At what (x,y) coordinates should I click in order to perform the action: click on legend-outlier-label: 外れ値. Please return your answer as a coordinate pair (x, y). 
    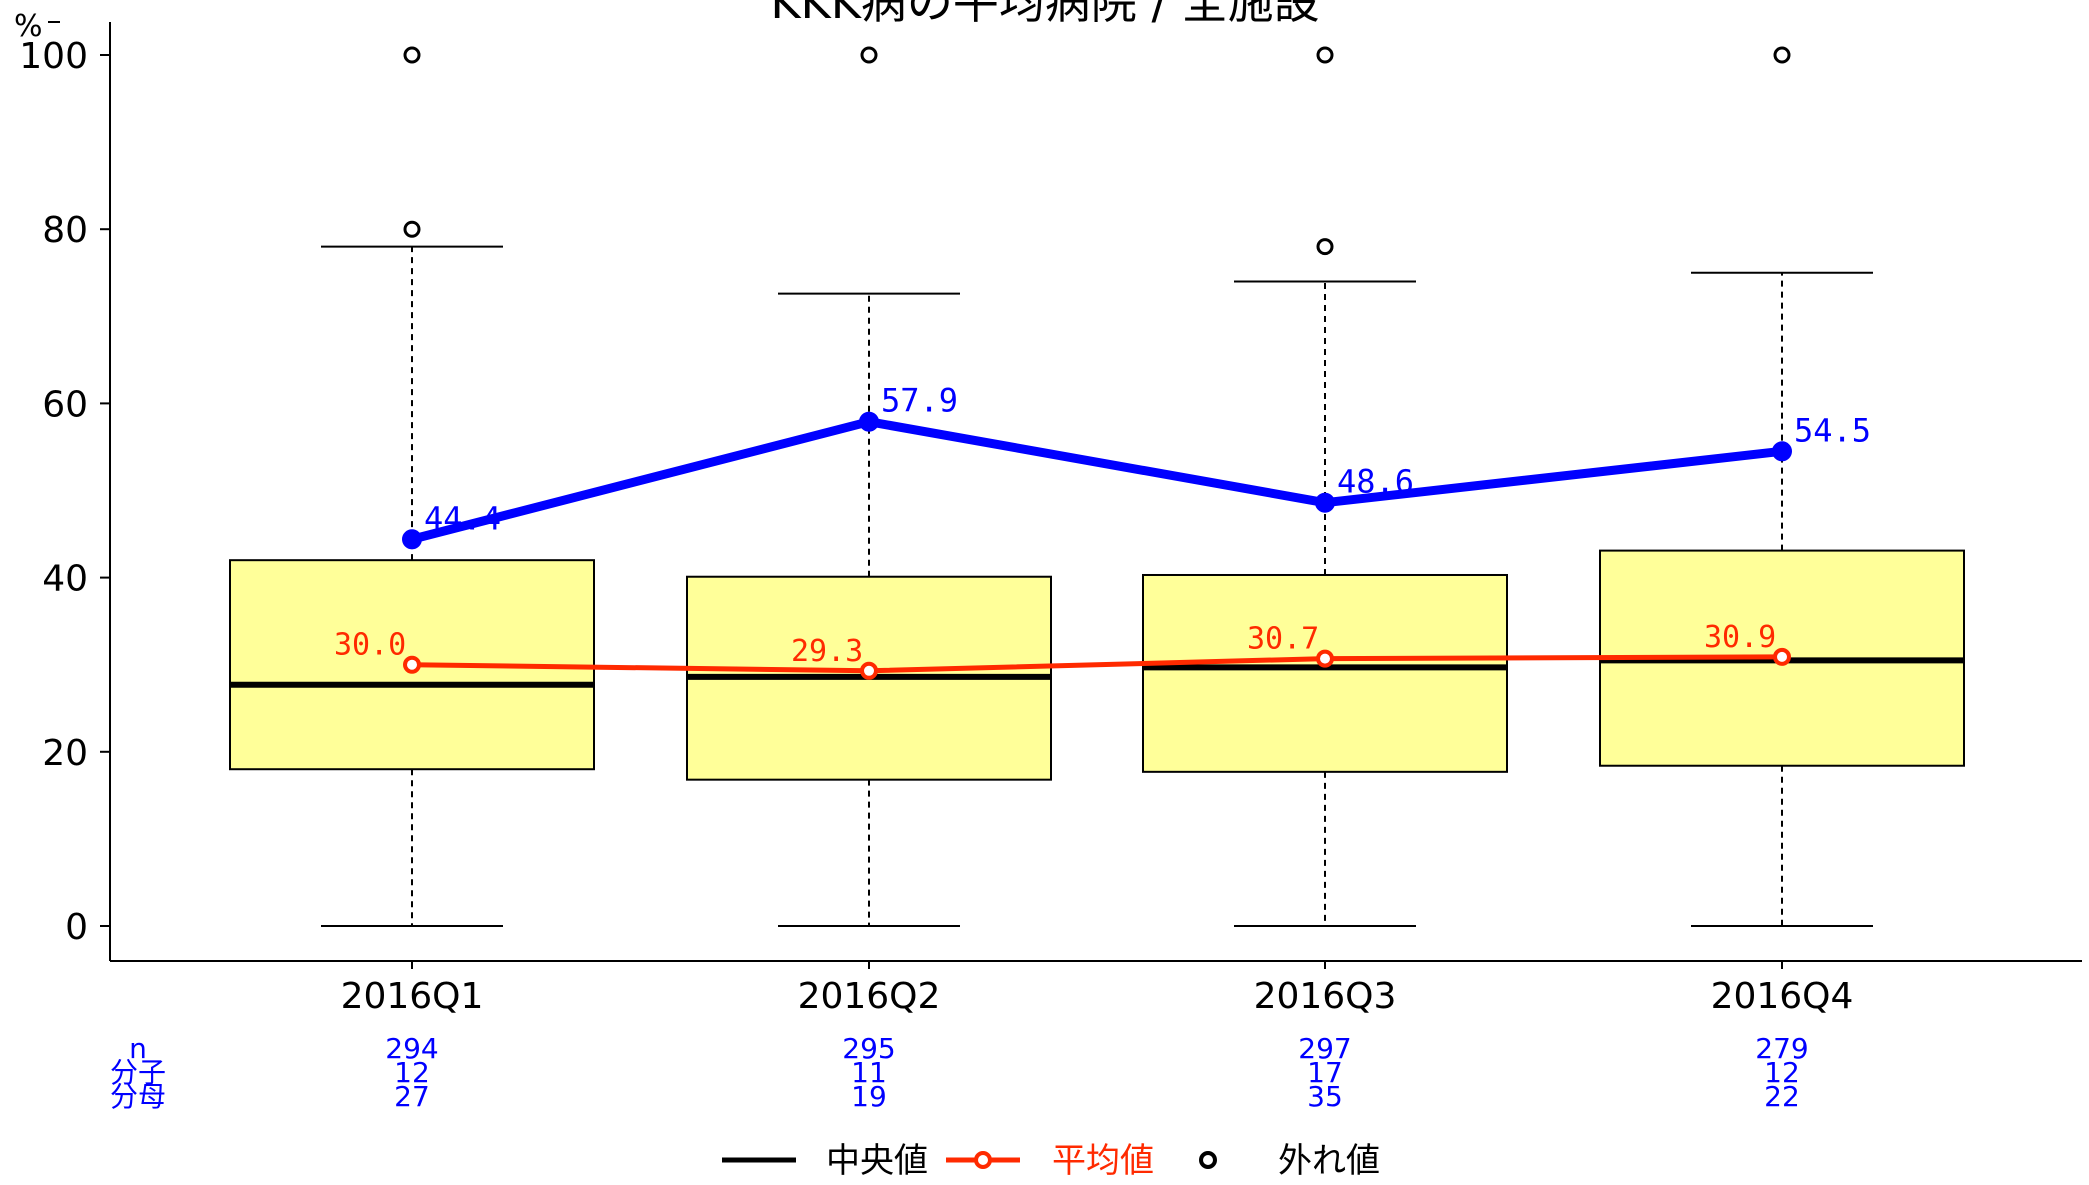
    Looking at the image, I should click on (1329, 1161).